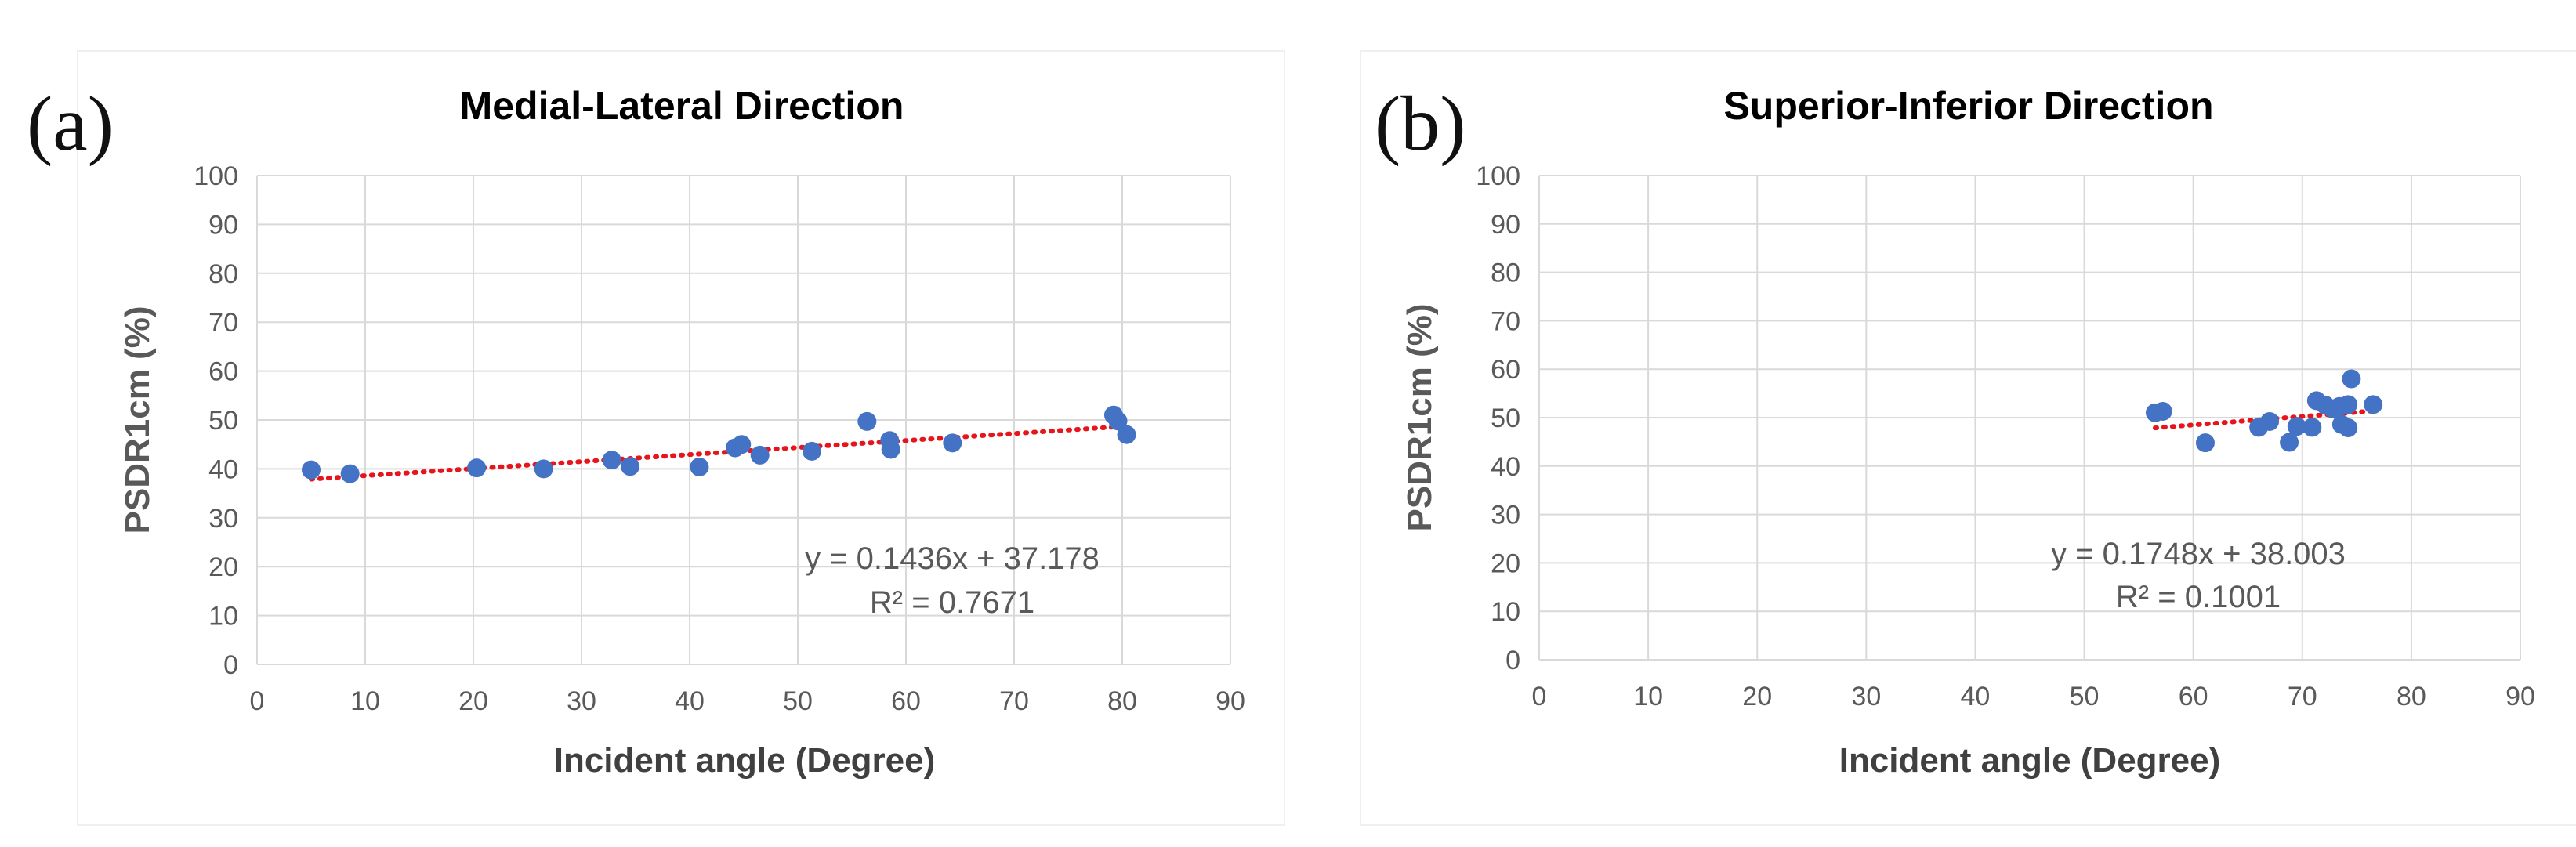 This screenshot has height=847, width=2576. Describe the element at coordinates (1505, 370) in the screenshot. I see `si-y-tick-label: 60` at that location.